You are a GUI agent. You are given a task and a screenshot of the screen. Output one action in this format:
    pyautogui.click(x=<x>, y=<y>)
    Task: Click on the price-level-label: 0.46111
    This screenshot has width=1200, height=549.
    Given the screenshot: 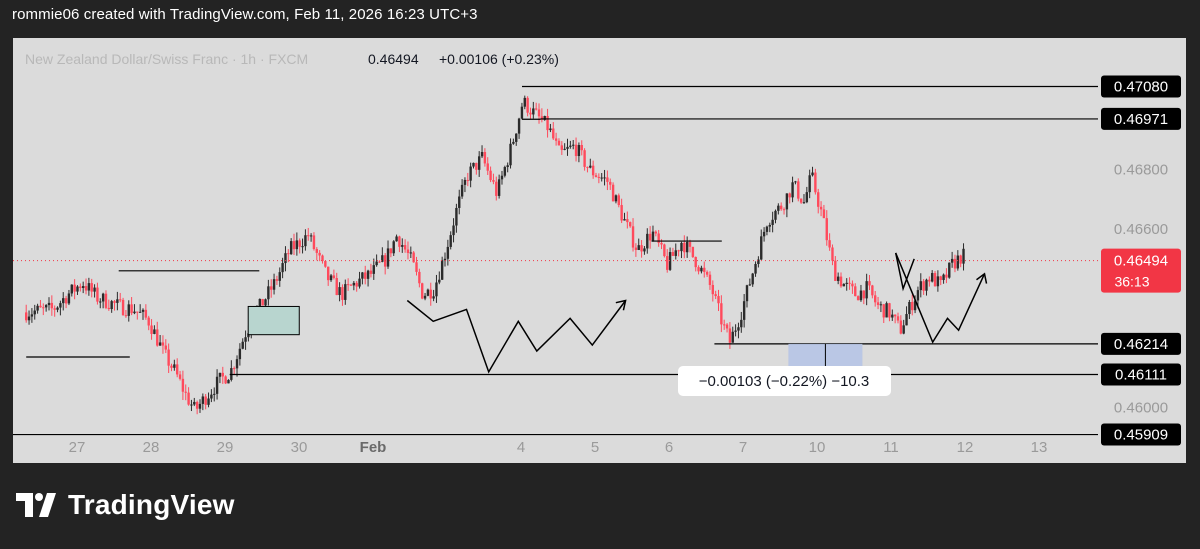 What is the action you would take?
    pyautogui.click(x=1141, y=375)
    